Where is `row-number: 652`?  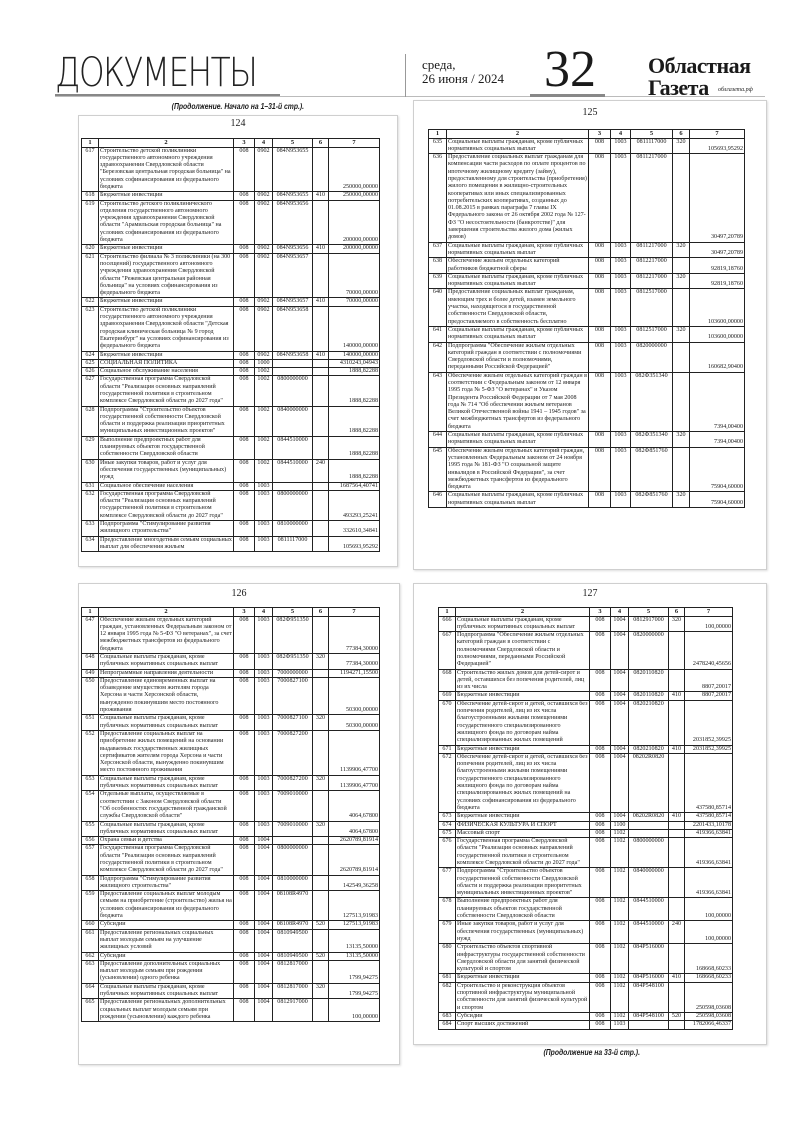 row-number: 652 is located at coordinates (90, 752).